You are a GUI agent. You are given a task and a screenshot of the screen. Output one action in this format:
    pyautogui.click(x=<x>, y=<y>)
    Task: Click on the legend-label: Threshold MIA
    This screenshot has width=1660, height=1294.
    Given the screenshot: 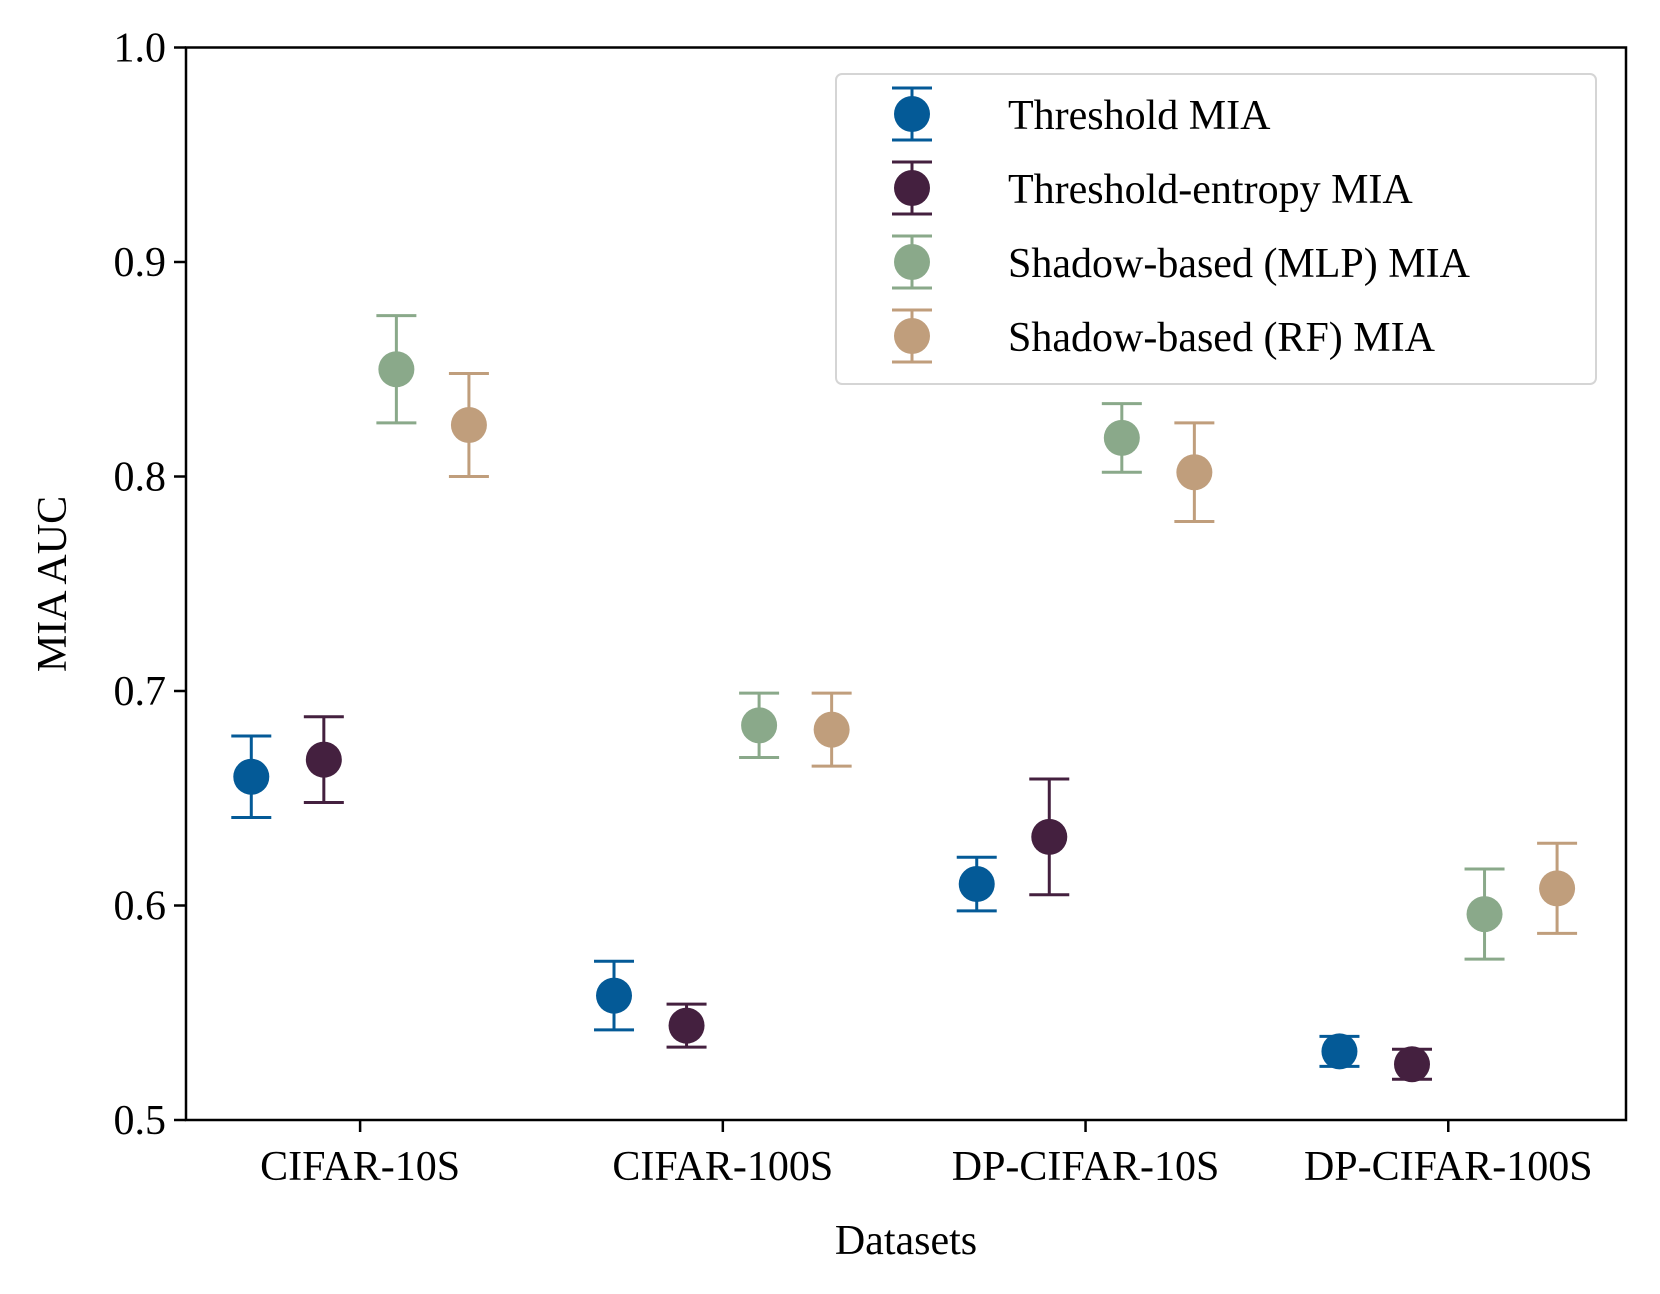 What is the action you would take?
    pyautogui.click(x=1139, y=116)
    